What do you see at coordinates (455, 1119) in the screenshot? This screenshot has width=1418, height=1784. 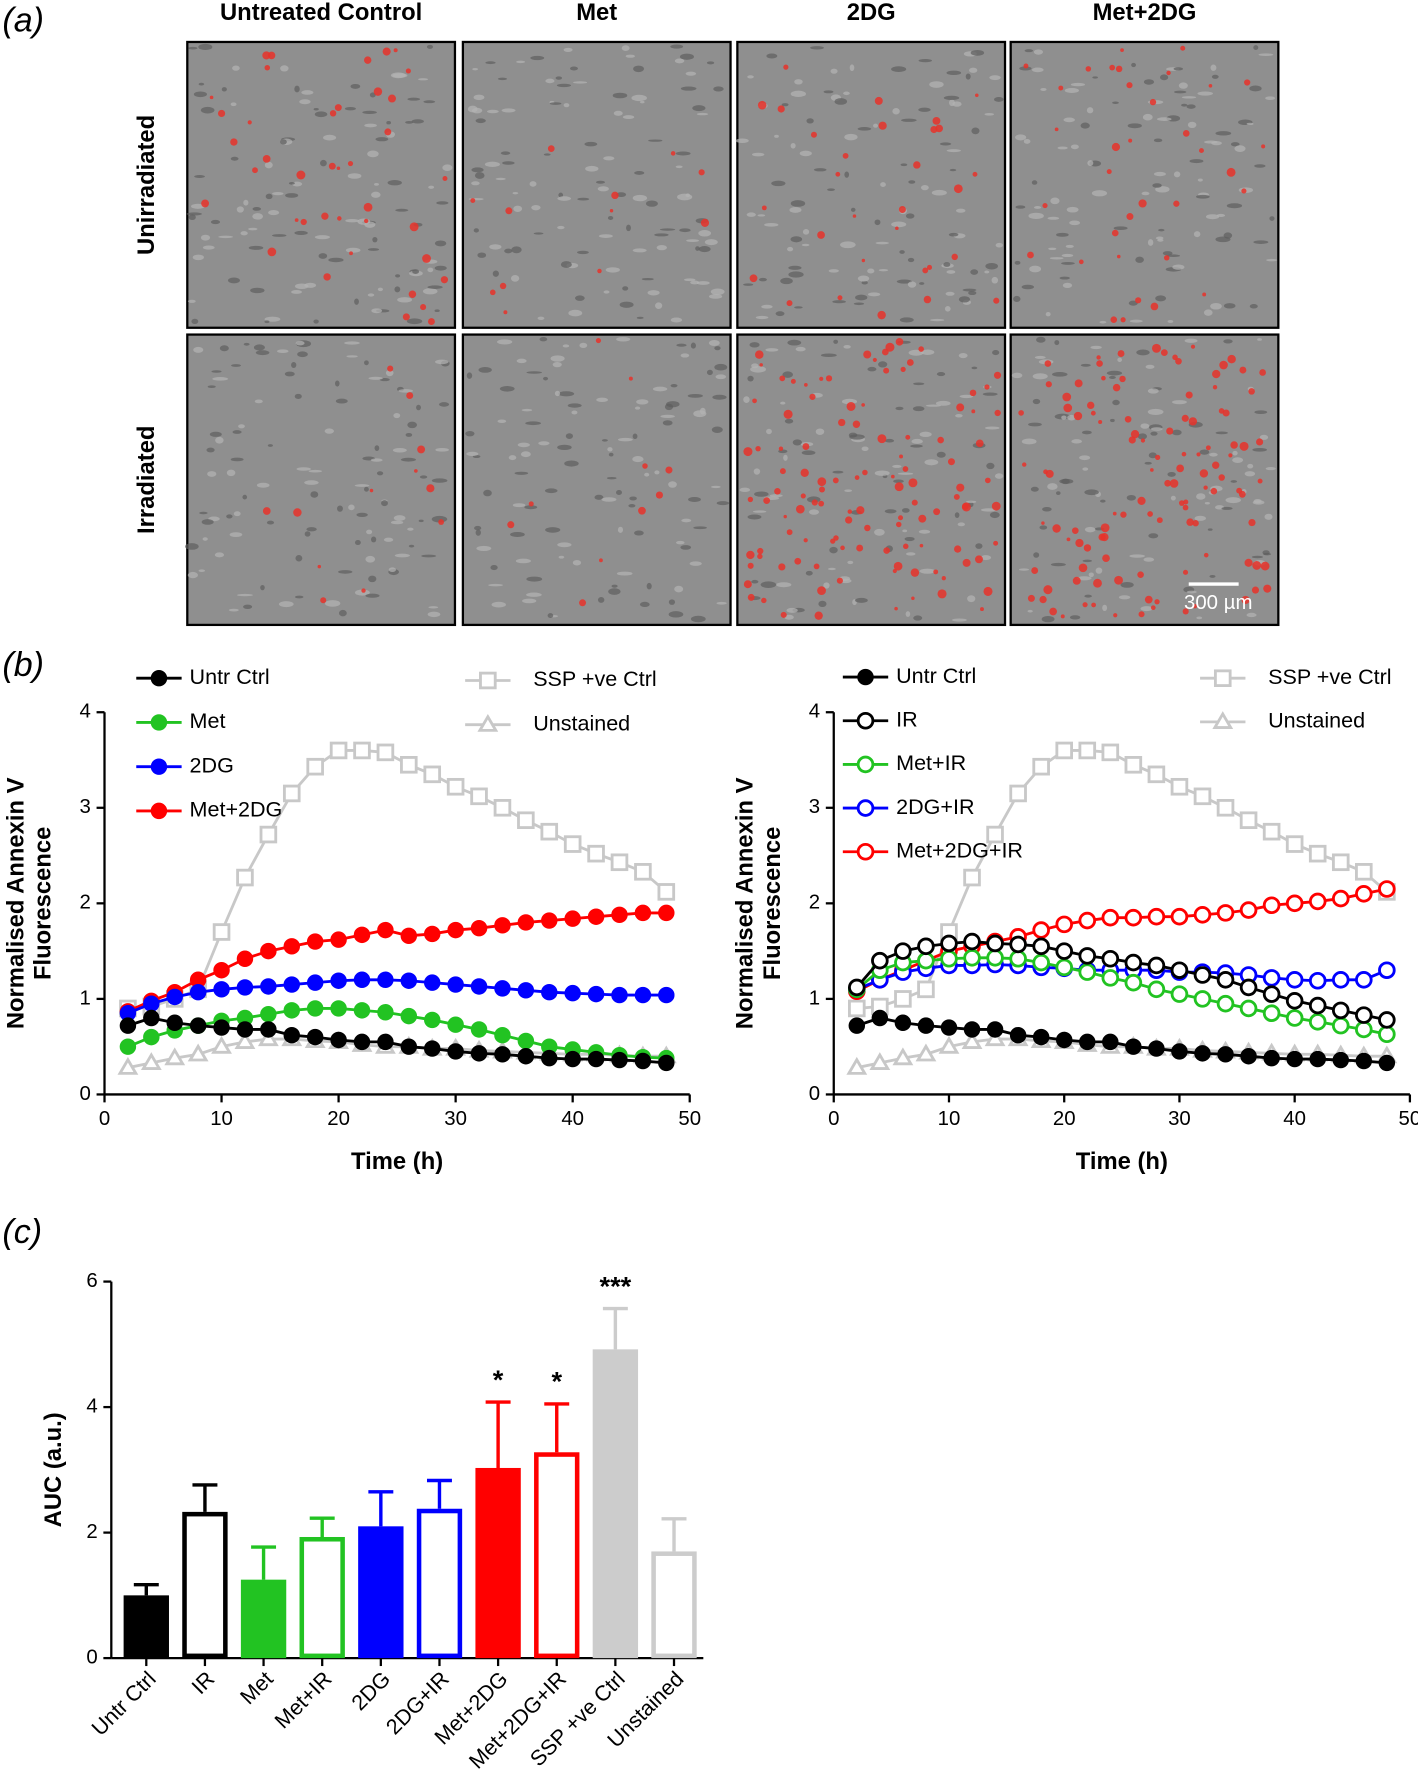 I see `x-tick-label: 30` at bounding box center [455, 1119].